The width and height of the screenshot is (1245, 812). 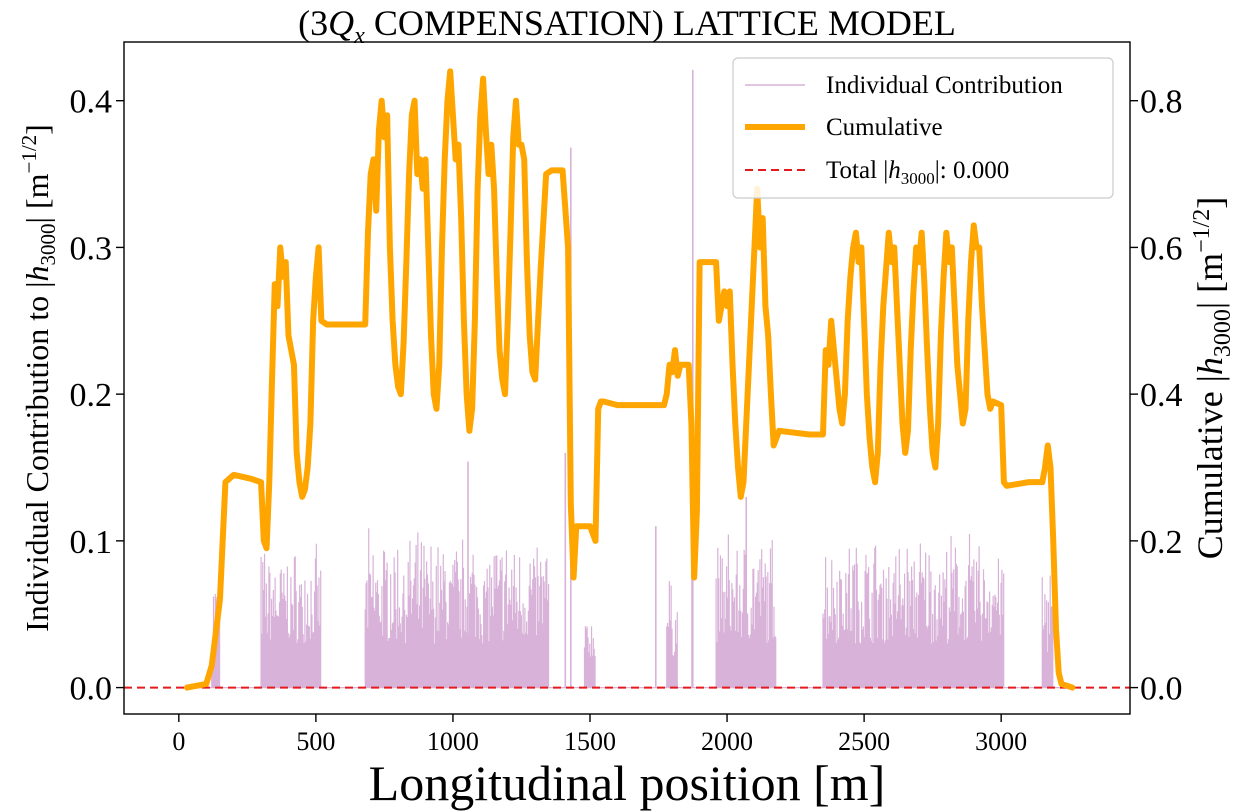 I want to click on right-y-label-unit: | [m, so click(x=1210, y=281).